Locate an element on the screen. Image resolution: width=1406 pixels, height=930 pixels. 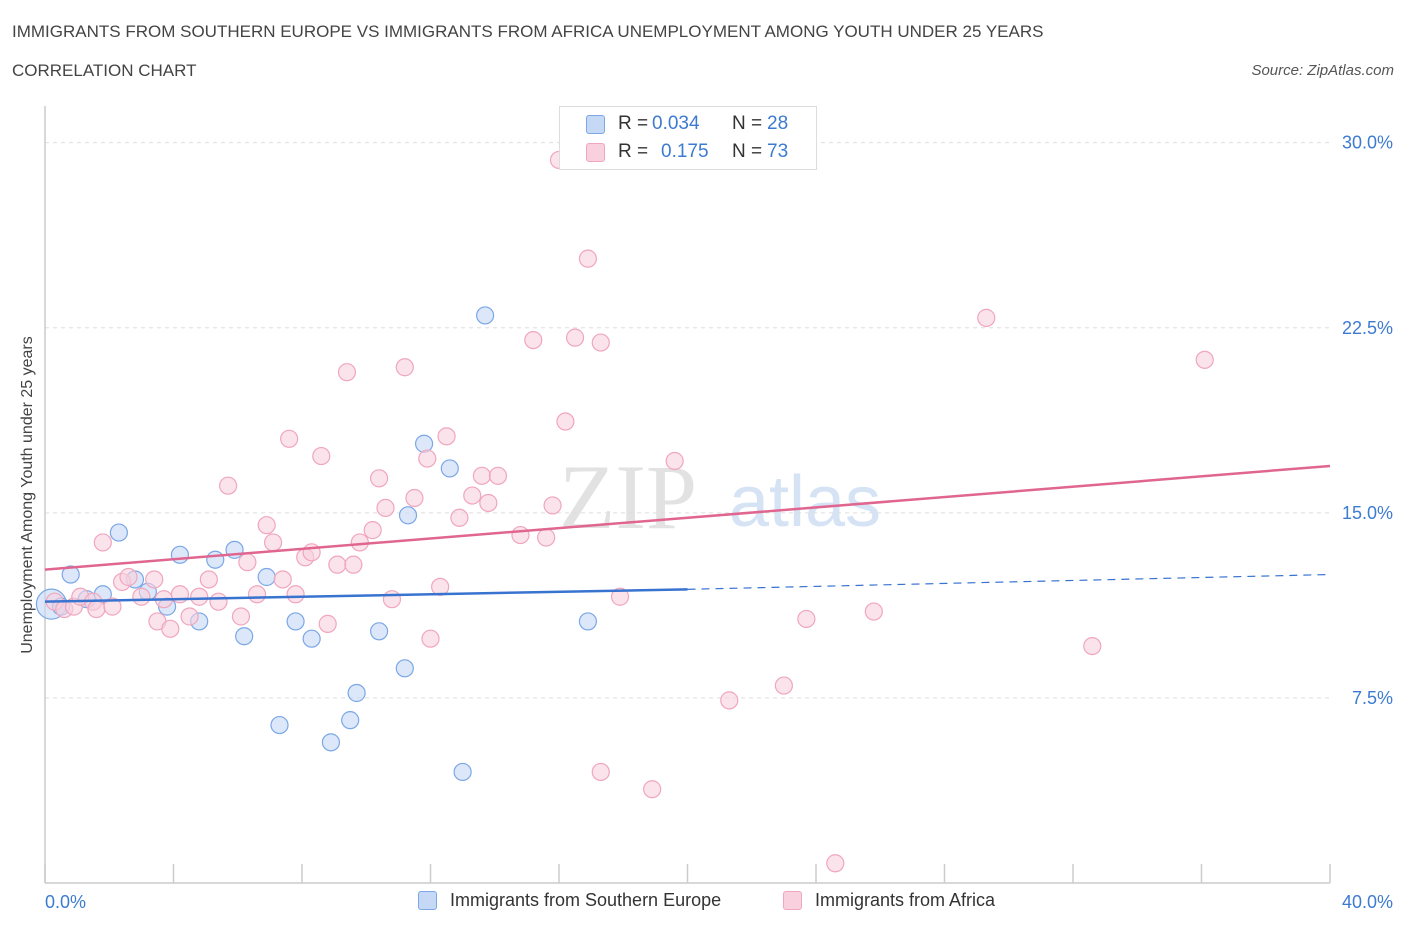
r-value: 0.034 is located at coordinates (676, 123).